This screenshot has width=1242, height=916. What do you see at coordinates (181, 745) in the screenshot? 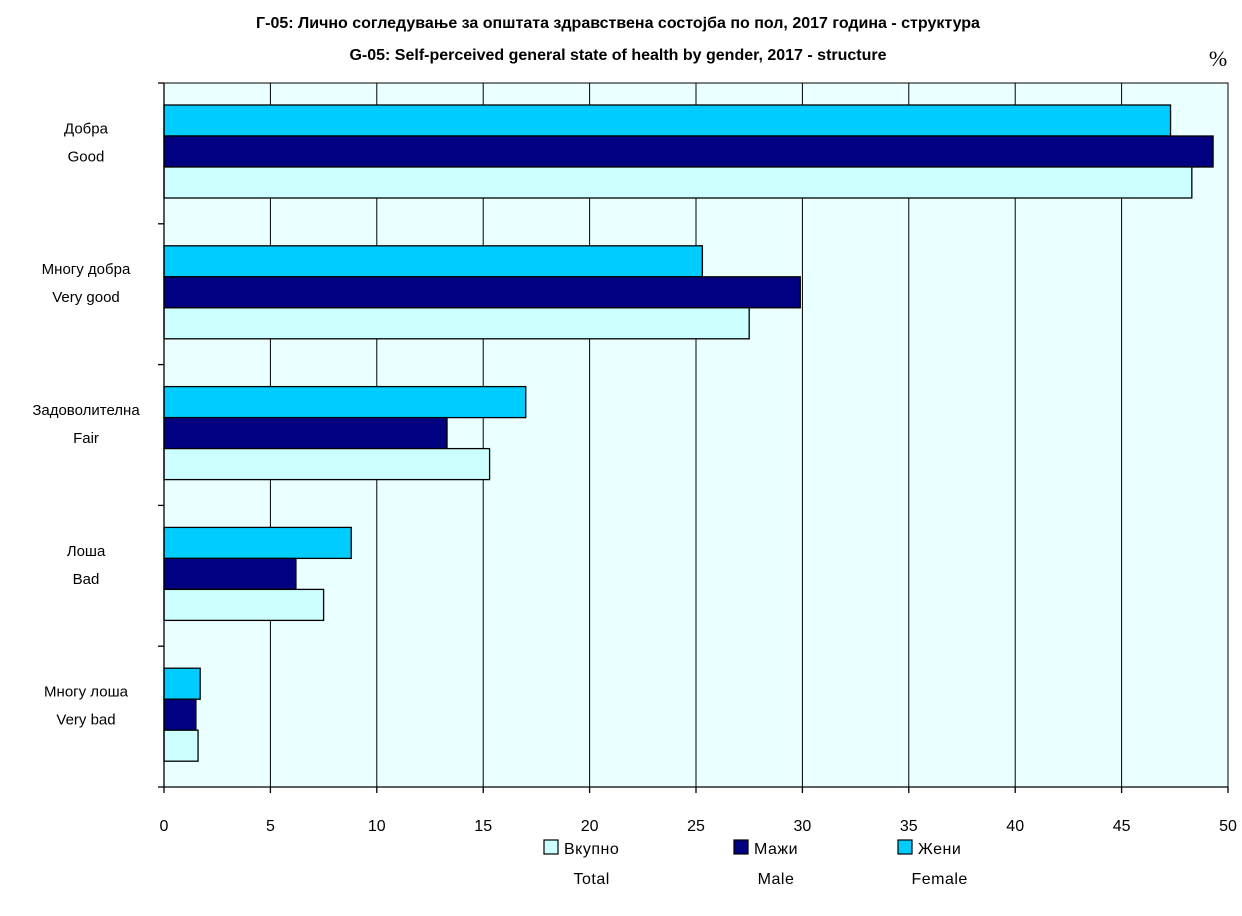
I see `bar-total-very-bad` at bounding box center [181, 745].